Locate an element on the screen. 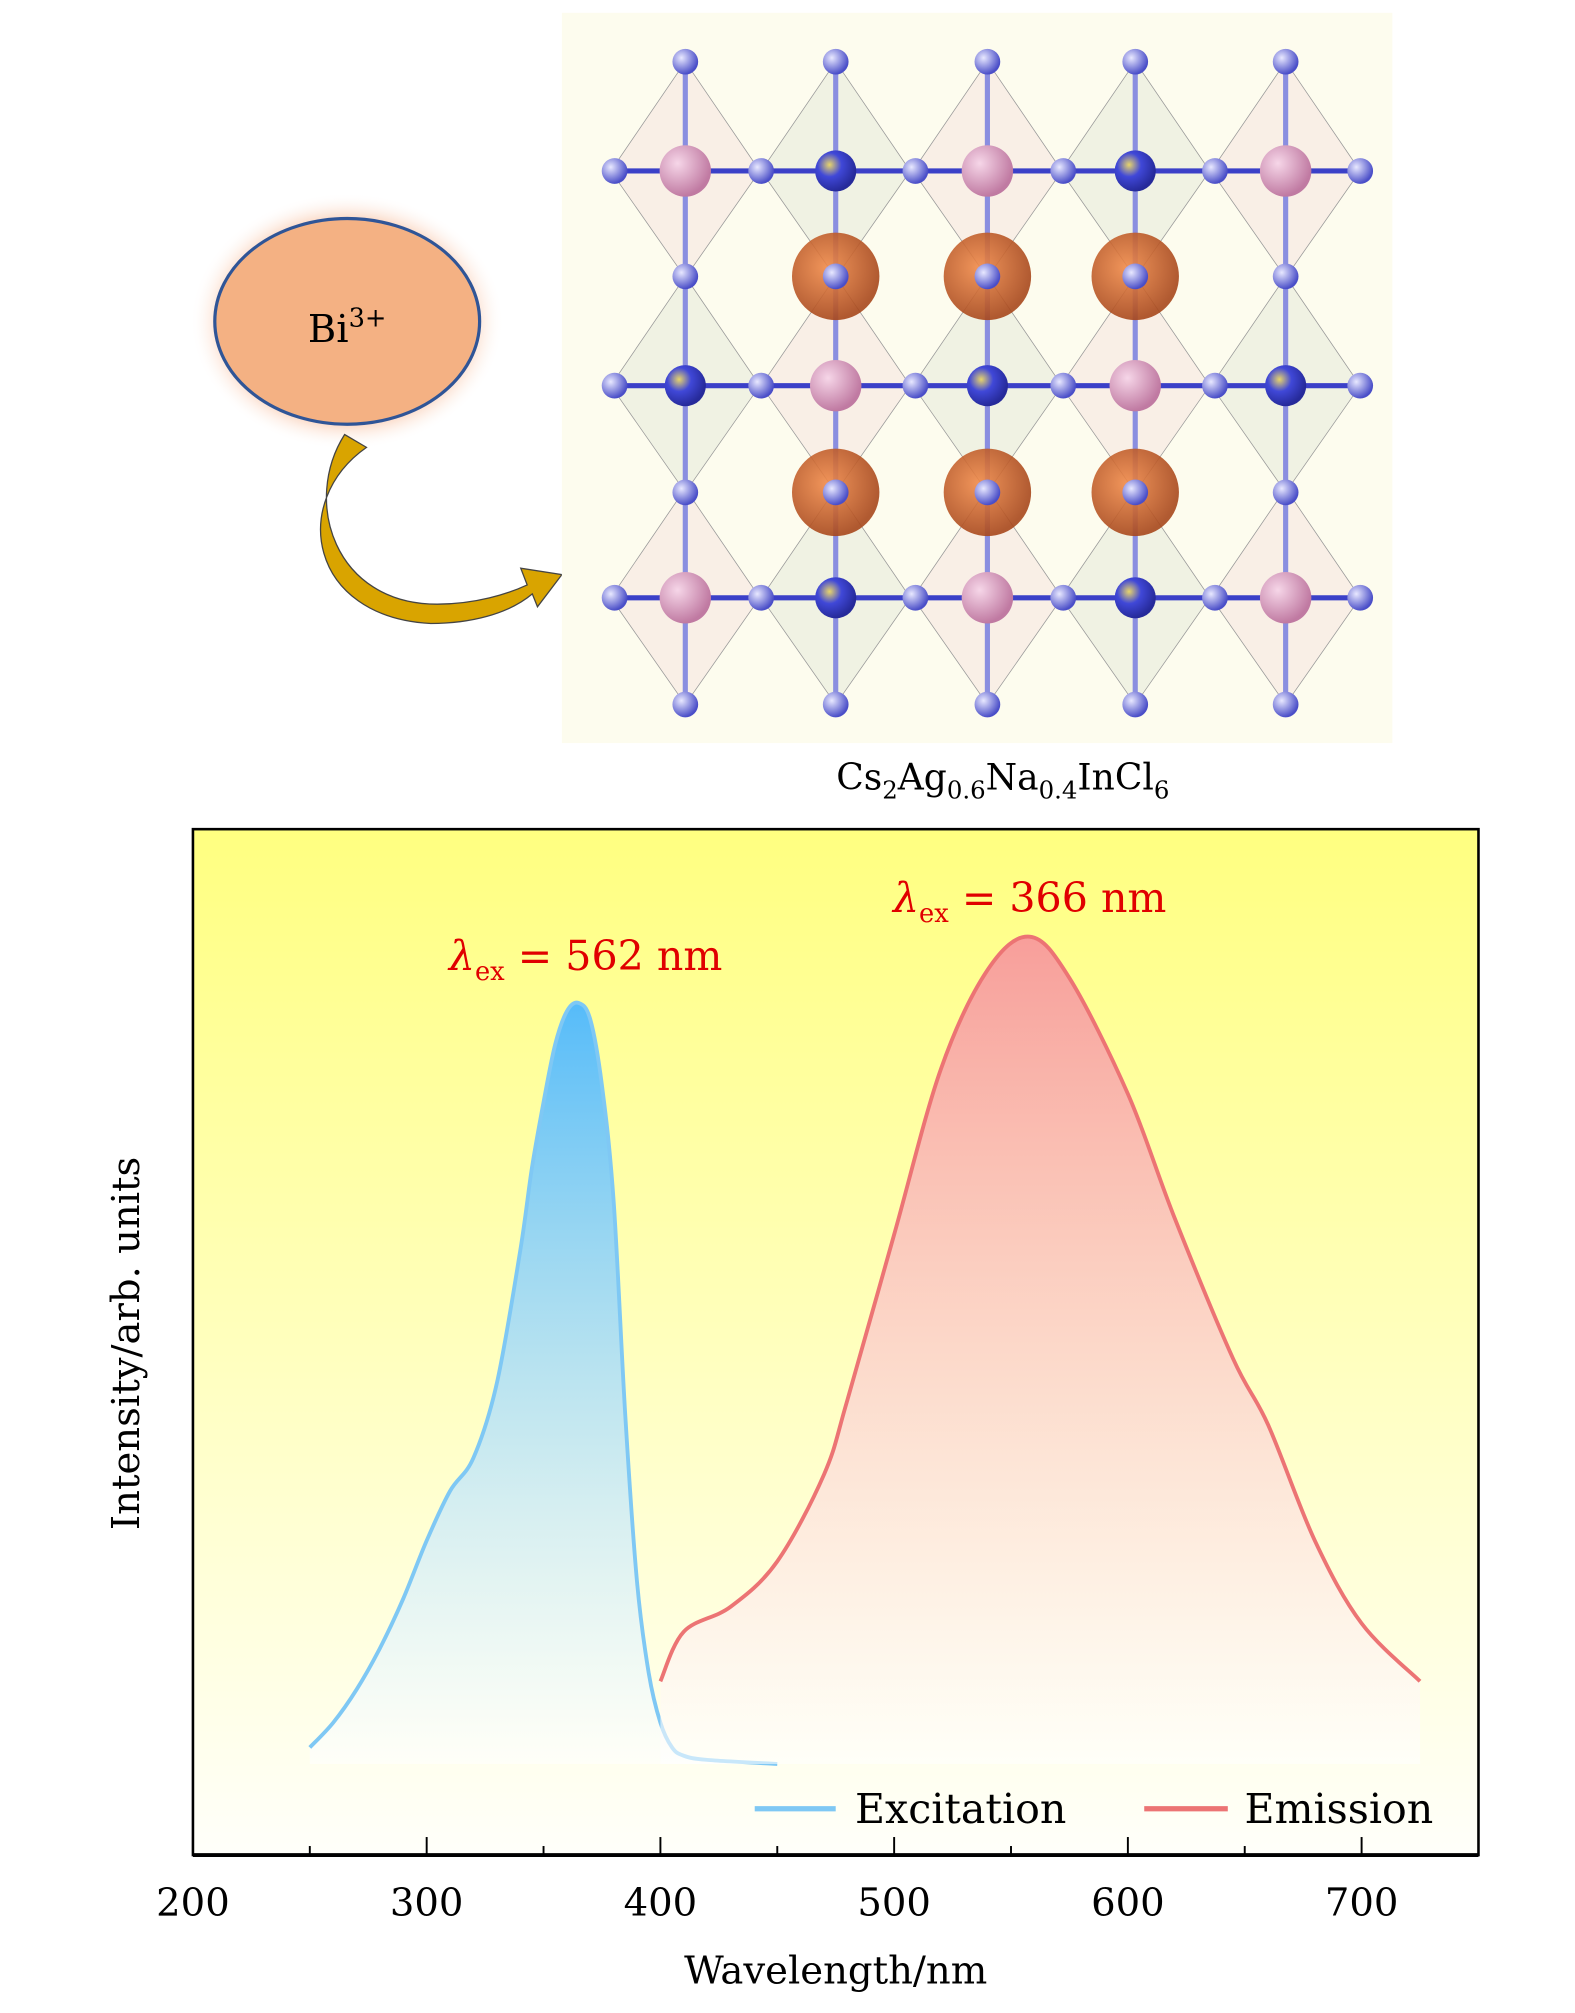  formula-caption: Cs2Ag0.6Na0.4InCl6 is located at coordinates (1002, 780).